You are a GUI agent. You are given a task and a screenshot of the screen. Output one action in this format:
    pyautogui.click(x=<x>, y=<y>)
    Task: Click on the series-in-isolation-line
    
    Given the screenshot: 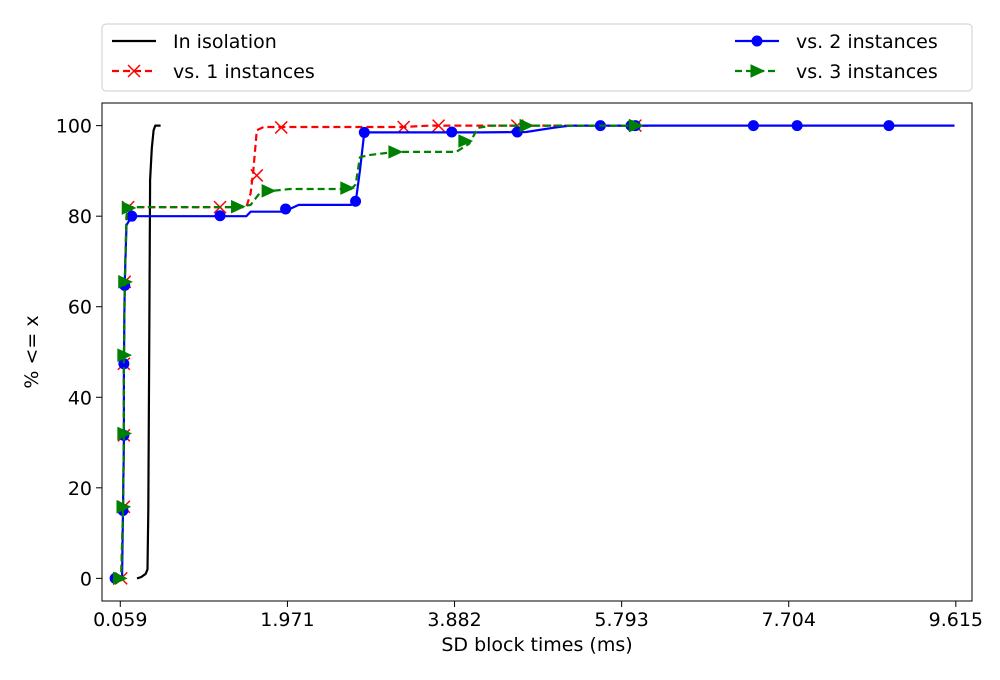 What is the action you would take?
    pyautogui.click(x=148, y=352)
    